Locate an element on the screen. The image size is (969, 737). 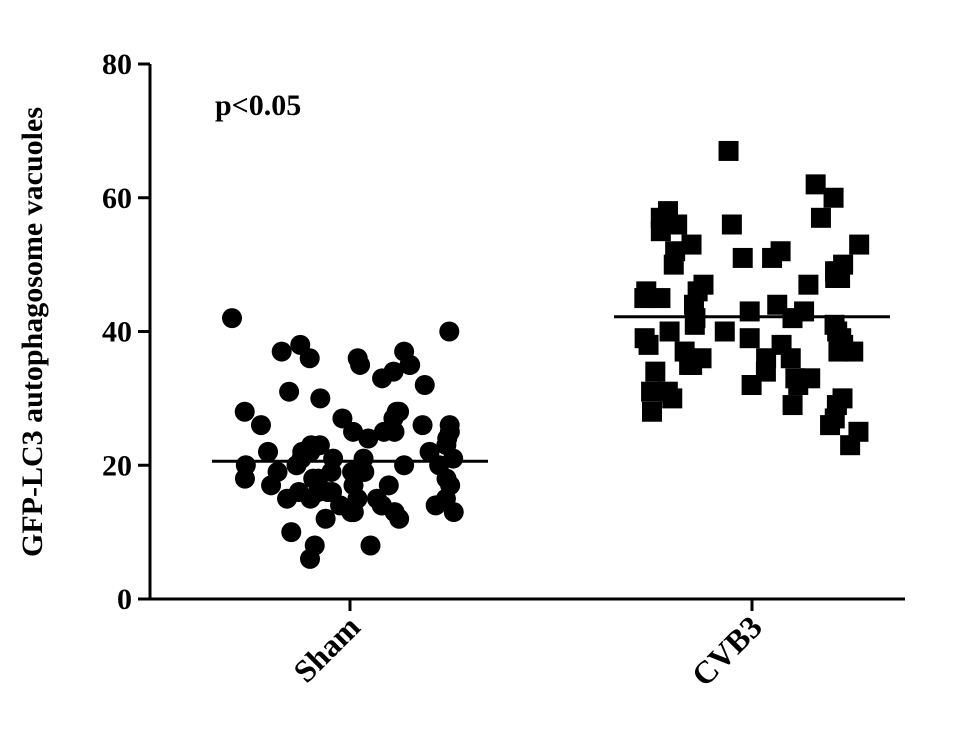
annotation: p<0.05 is located at coordinates (258, 105).